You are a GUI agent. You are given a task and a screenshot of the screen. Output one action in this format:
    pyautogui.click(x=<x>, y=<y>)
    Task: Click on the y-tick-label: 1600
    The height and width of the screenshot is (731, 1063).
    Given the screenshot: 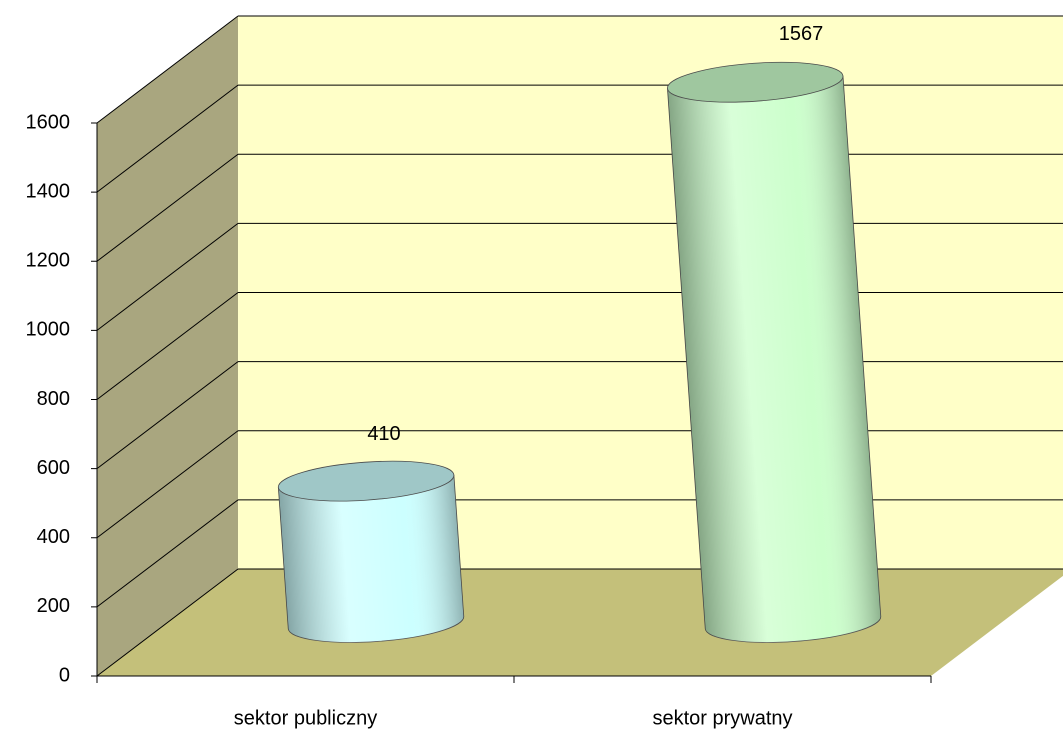 What is the action you would take?
    pyautogui.click(x=48, y=122)
    